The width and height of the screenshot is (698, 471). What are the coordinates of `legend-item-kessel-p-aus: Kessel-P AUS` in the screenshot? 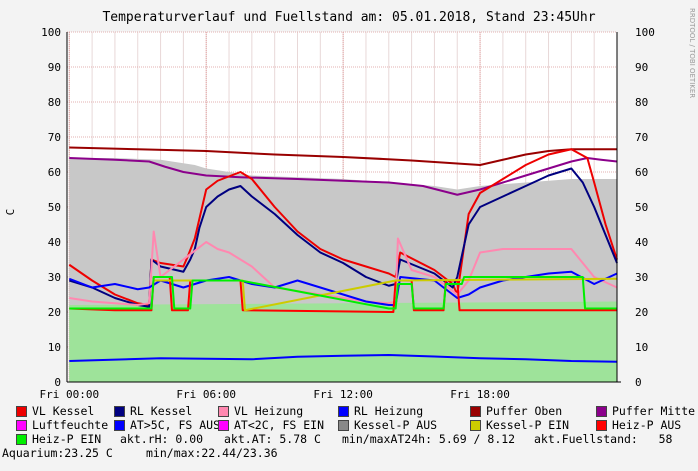 It's located at (387, 425).